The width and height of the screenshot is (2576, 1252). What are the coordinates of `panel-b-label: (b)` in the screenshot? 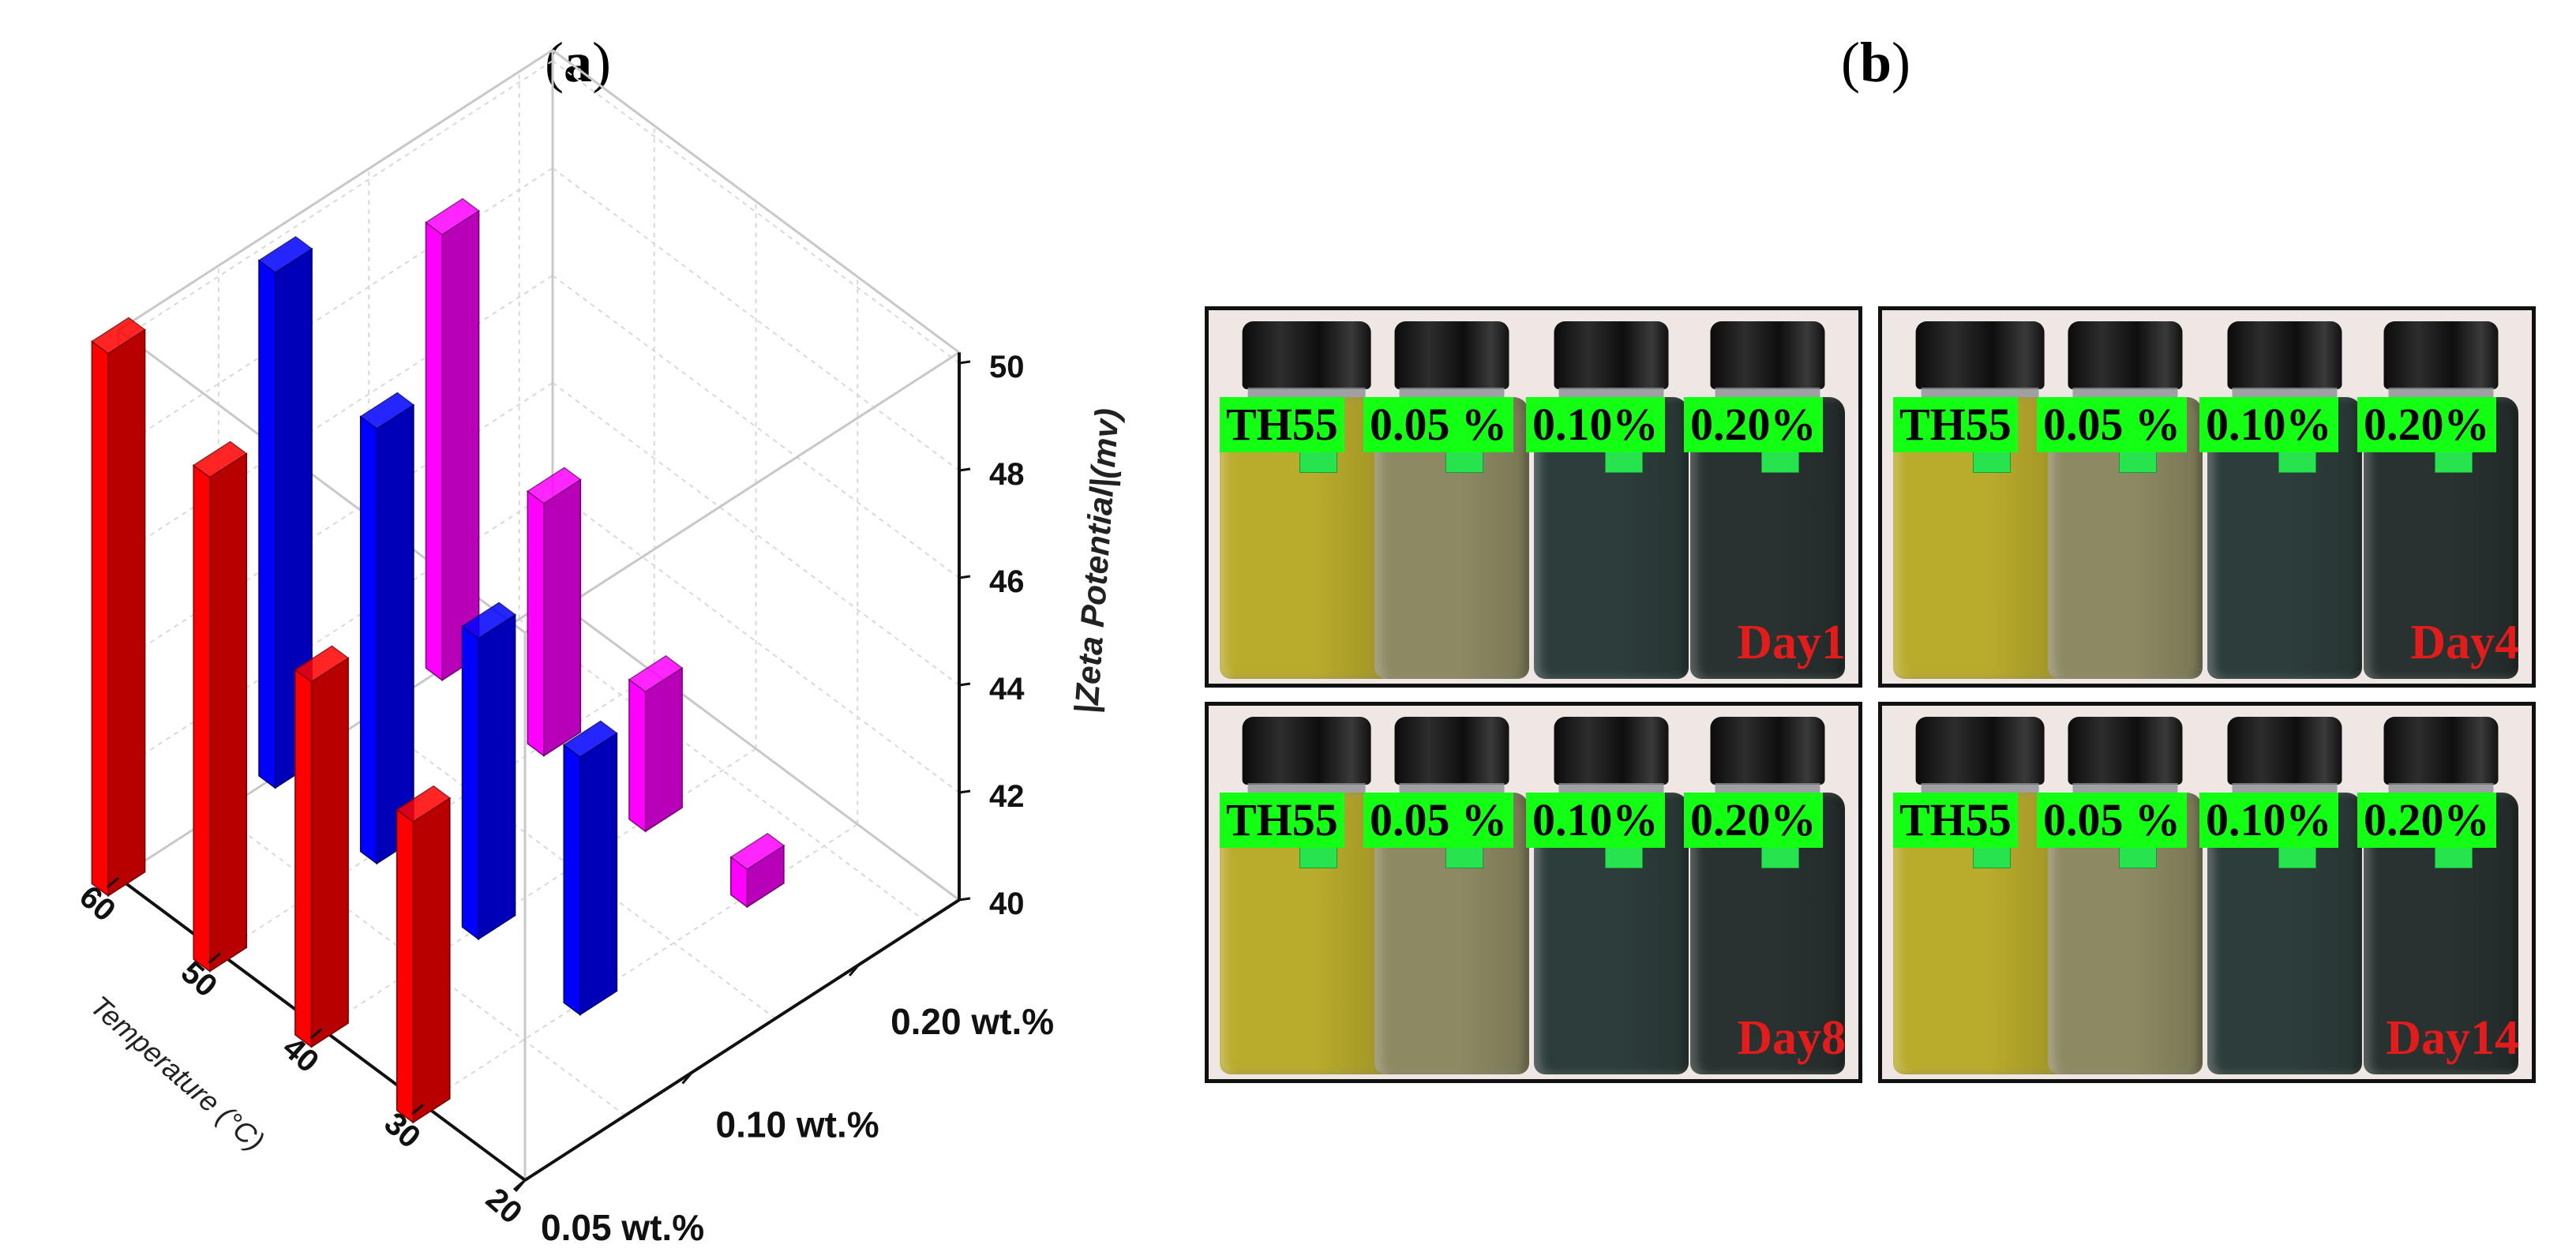 It's located at (1876, 62).